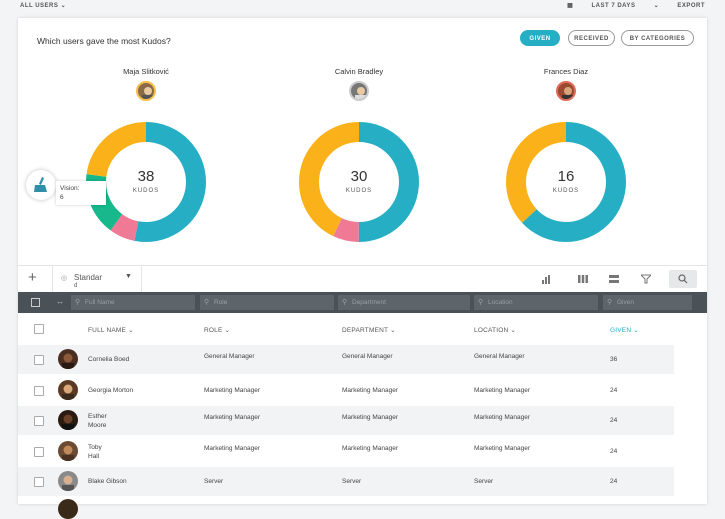  Describe the element at coordinates (81, 193) in the screenshot. I see `donut-tooltip: Vision: 6` at that location.